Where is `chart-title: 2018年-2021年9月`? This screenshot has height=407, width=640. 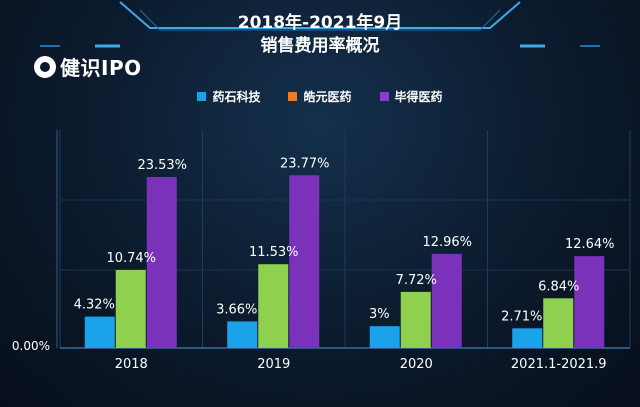 chart-title: 2018年-2021年9月 is located at coordinates (320, 23).